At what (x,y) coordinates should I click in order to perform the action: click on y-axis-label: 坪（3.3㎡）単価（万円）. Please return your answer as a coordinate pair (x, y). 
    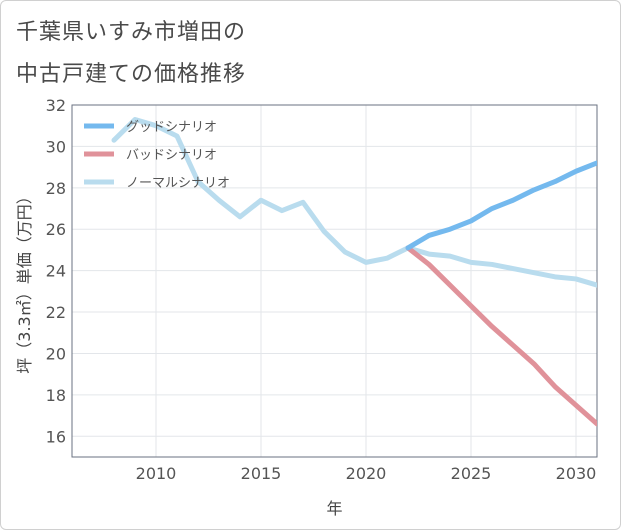
    Looking at the image, I should click on (24, 280).